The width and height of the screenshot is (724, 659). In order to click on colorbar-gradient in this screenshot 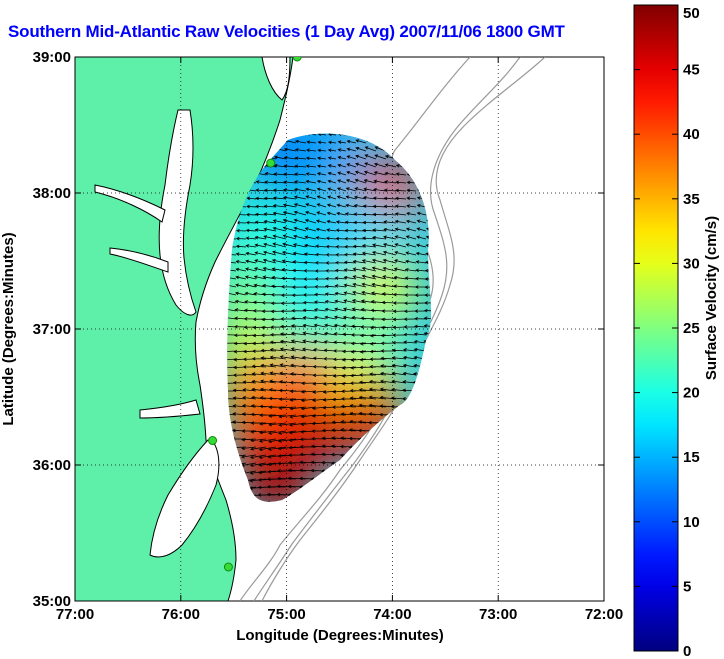, I will do `click(656, 328)`.